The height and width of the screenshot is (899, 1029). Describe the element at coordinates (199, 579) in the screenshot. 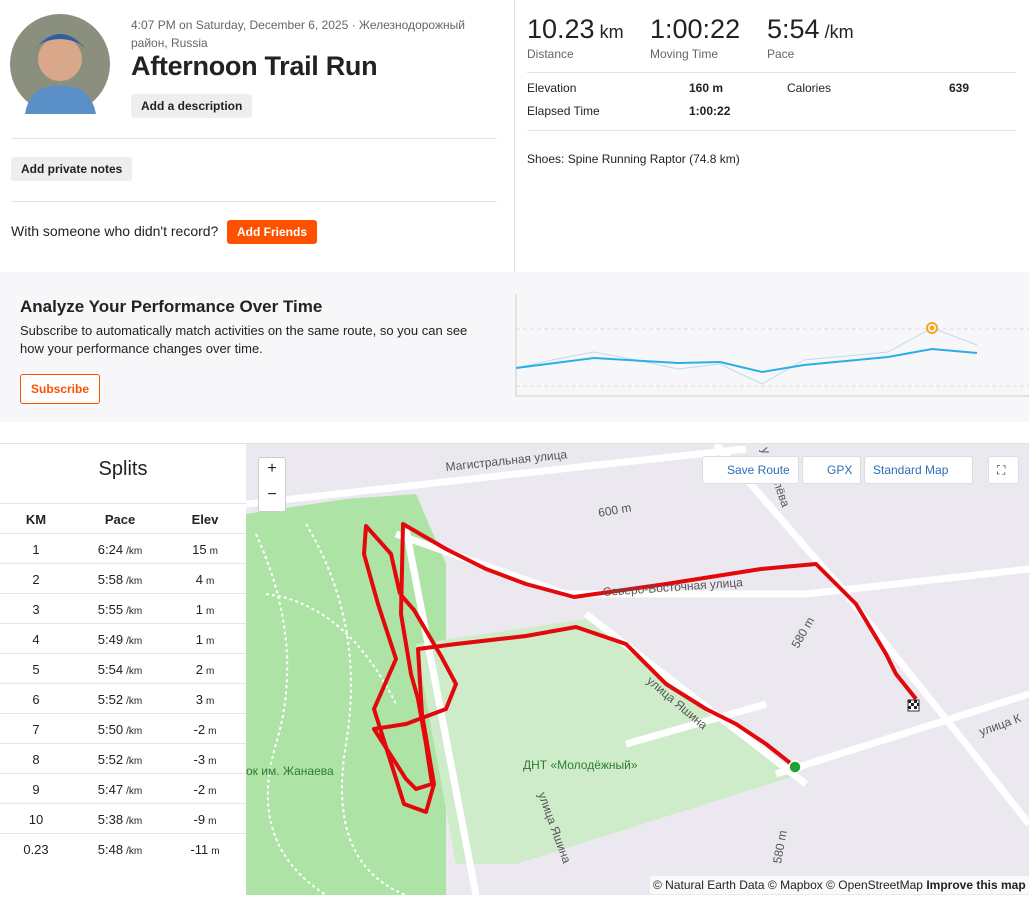

I see `elev: 4` at that location.